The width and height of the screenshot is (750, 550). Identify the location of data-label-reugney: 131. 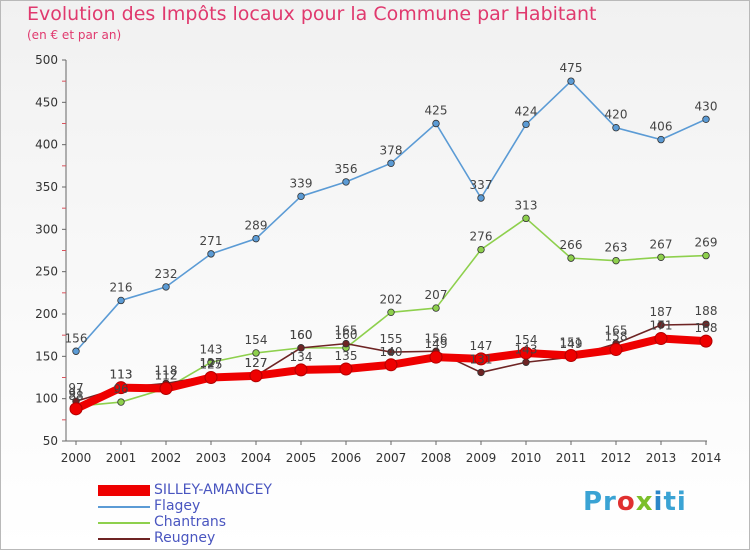
(481, 359).